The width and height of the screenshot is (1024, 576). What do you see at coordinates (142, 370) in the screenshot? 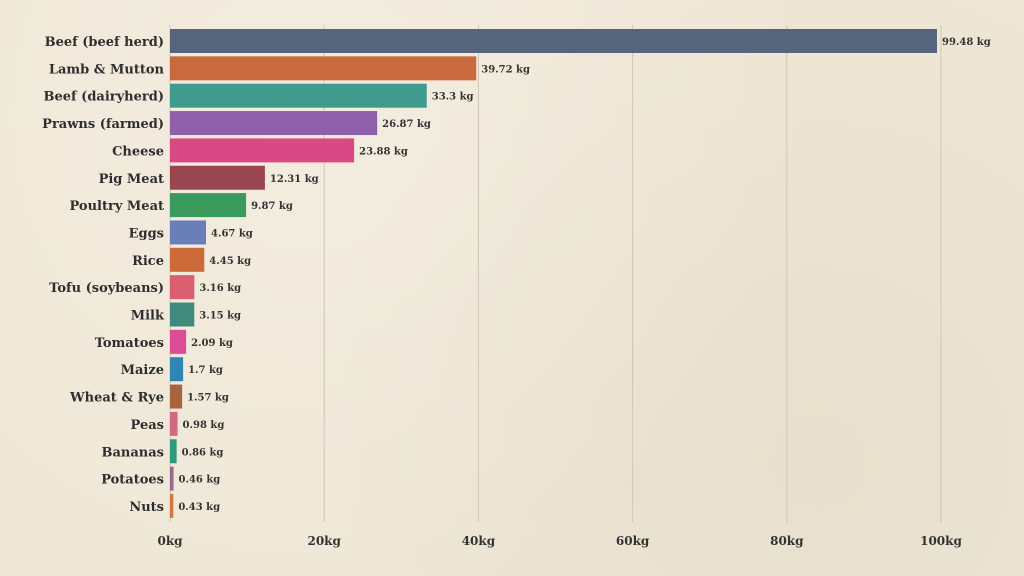
I see `category-label: Maize` at bounding box center [142, 370].